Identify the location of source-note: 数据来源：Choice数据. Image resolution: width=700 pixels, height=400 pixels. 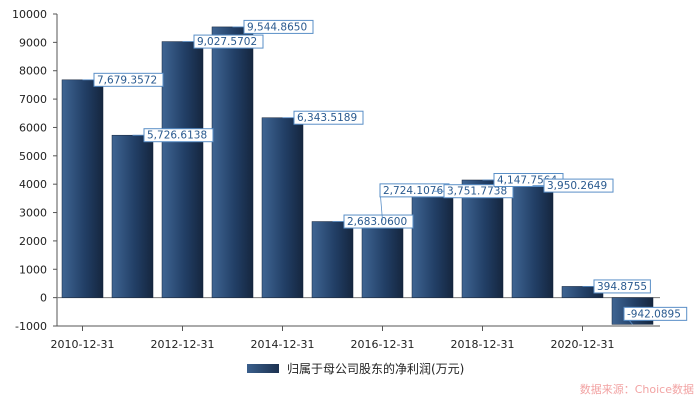
(636, 389).